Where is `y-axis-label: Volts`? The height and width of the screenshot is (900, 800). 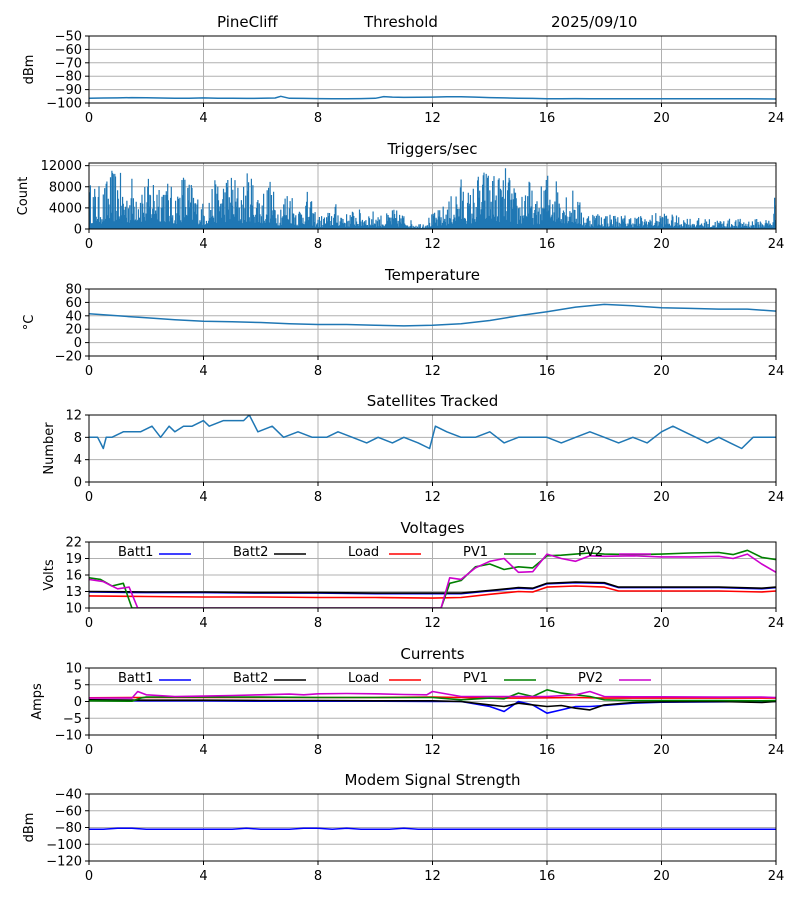
y-axis-label: Volts is located at coordinates (49, 575).